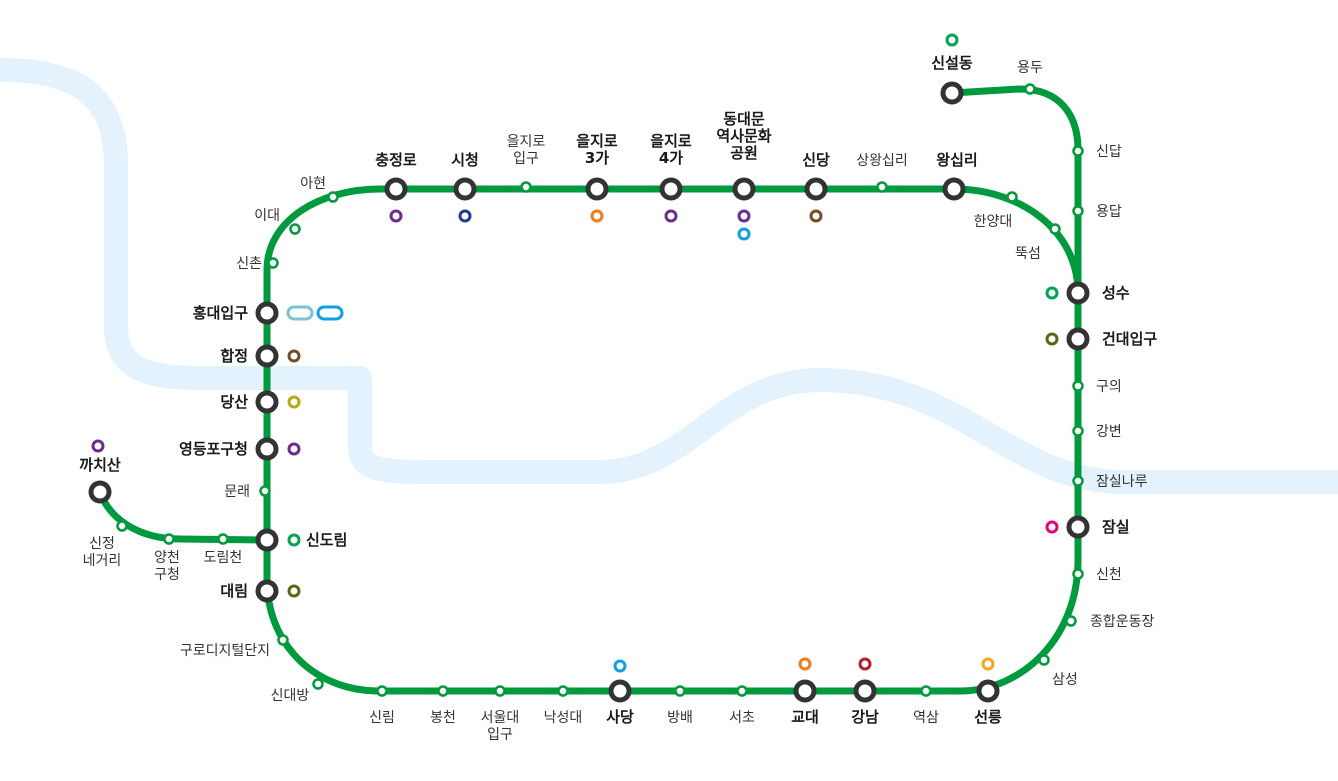 The height and width of the screenshot is (781, 1338). I want to click on station-label-ydp_office: 영등포구청, so click(213, 449).